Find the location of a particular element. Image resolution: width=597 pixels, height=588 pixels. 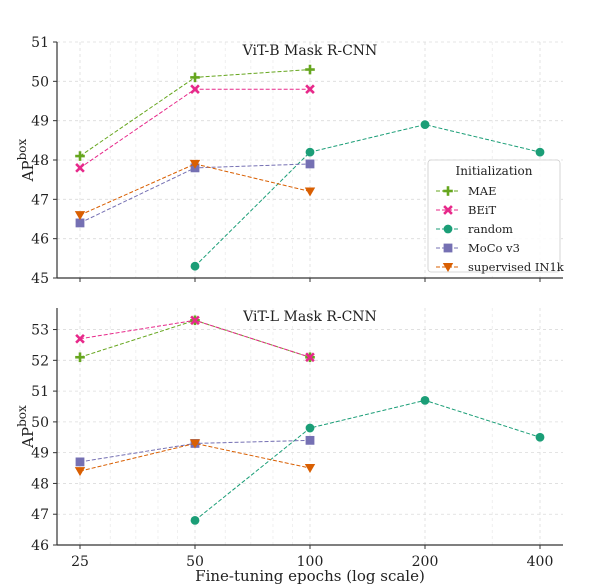

legend-label: BEiT is located at coordinates (482, 210).